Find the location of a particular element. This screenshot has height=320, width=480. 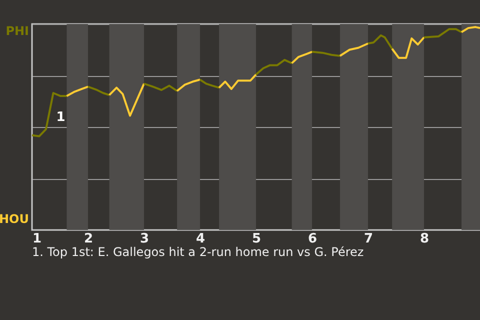

x-tick-label: 8 is located at coordinates (425, 239).